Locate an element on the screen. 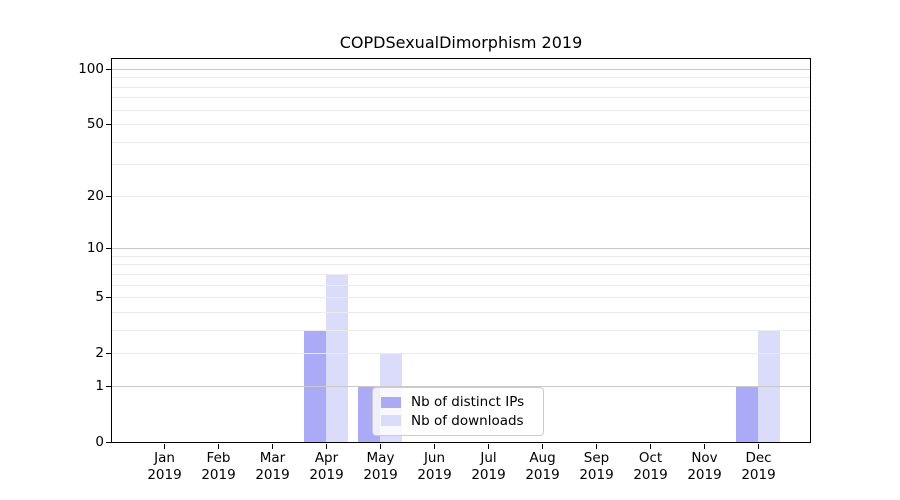 The width and height of the screenshot is (900, 500). x-tick-label-oct: Oct 2019 is located at coordinates (650, 466).